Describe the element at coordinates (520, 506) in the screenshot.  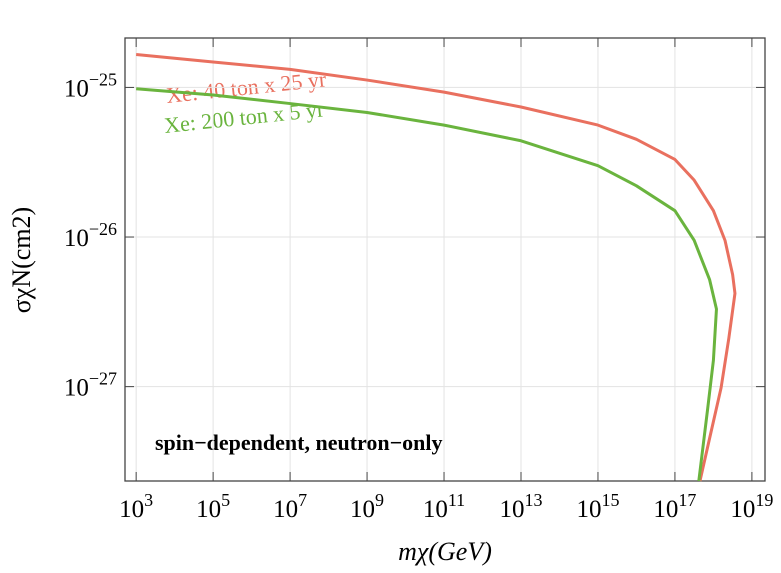
I see `x-tick-label: 10¹³` at that location.